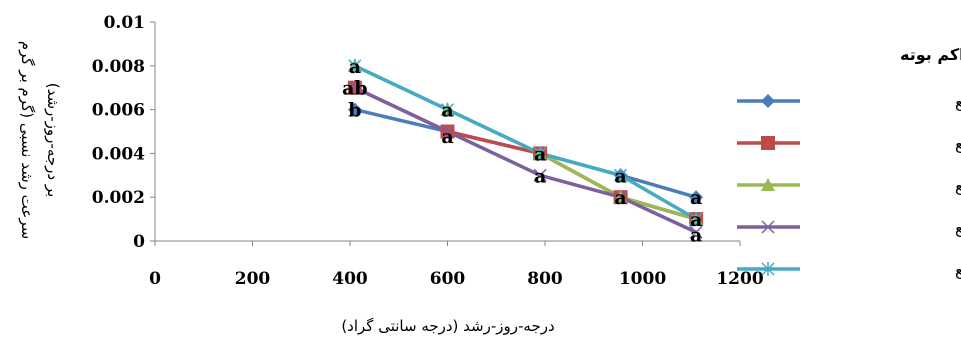 This screenshot has height=337, width=961. Describe the element at coordinates (642, 279) in the screenshot. I see `x-tick-label: 1000` at that location.